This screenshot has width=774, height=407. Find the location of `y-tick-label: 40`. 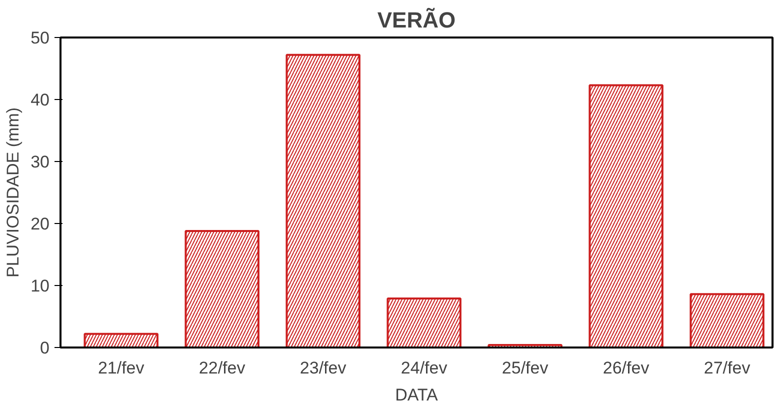

y-tick-label: 40 is located at coordinates (40, 100).